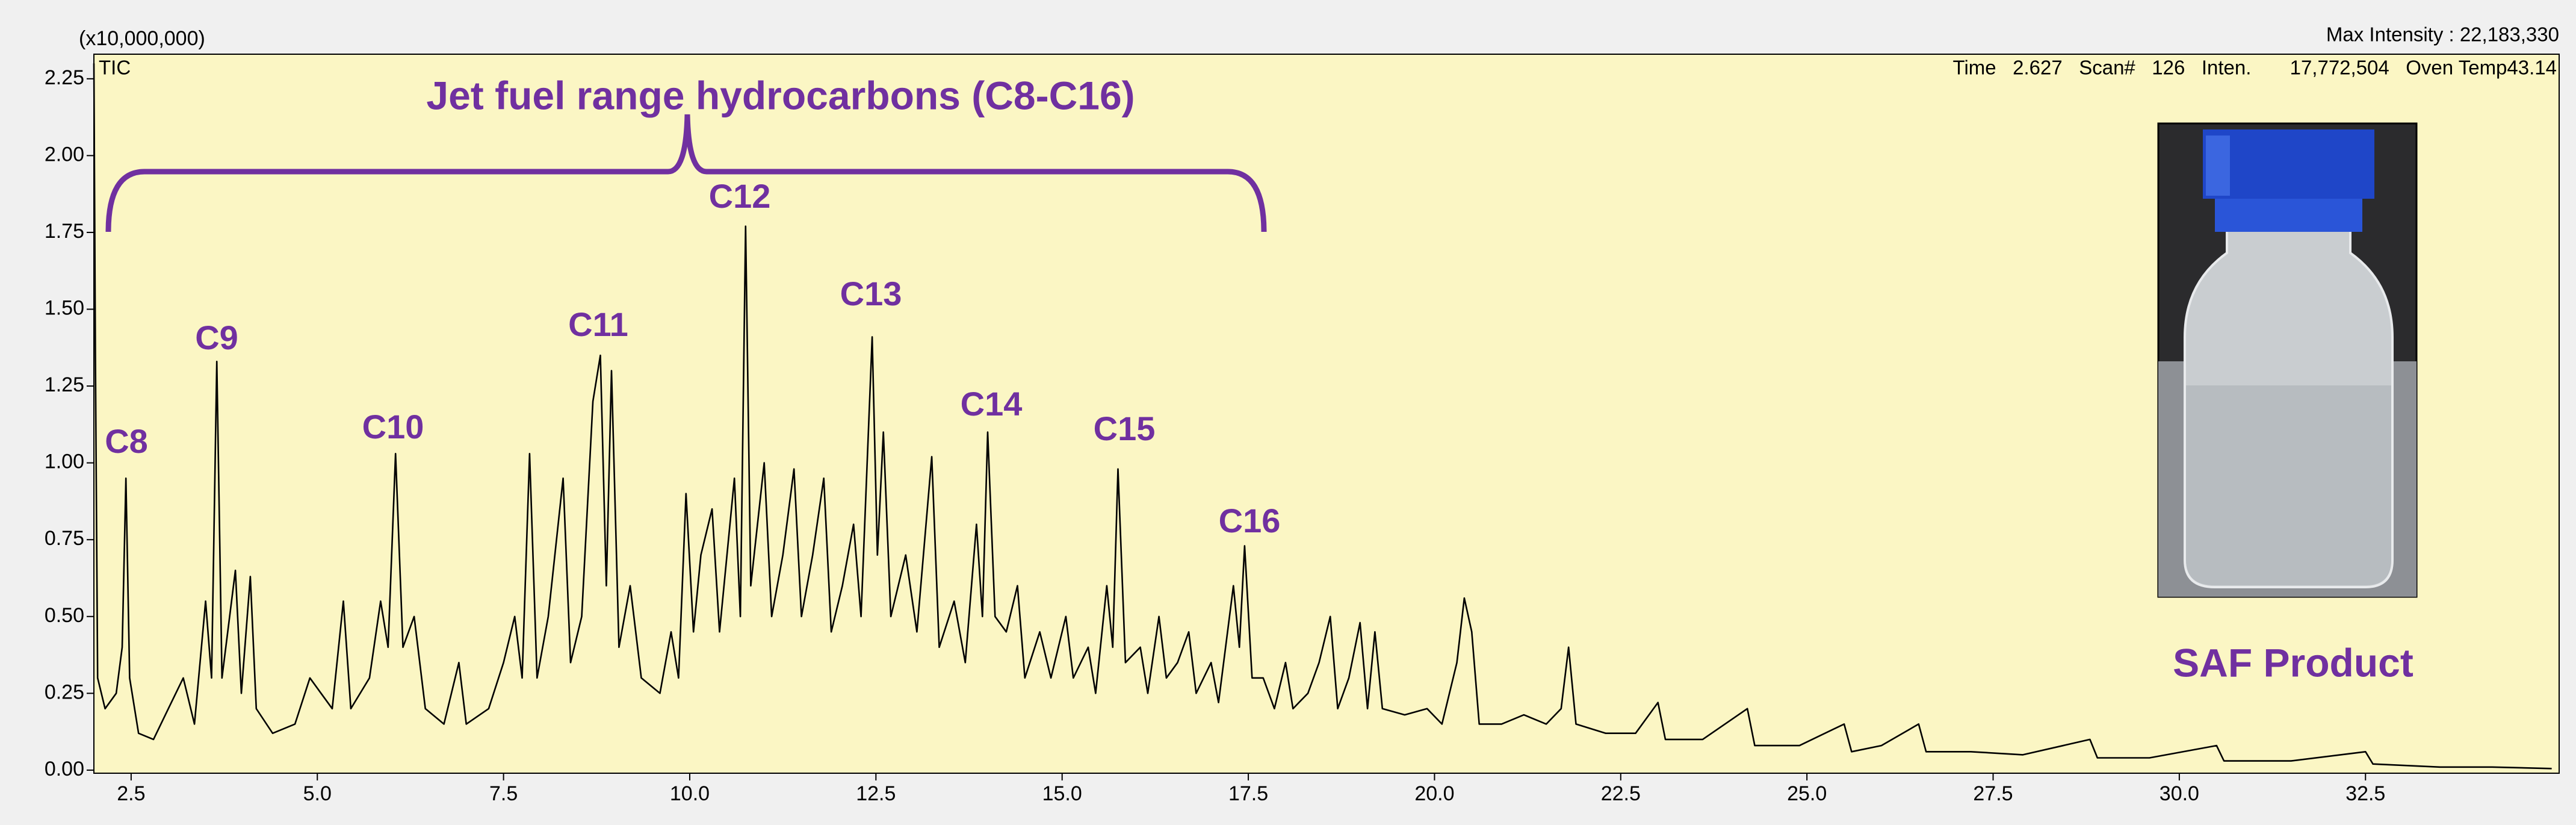 The image size is (2576, 825). What do you see at coordinates (64, 615) in the screenshot?
I see `y-tick-label: 0.50` at bounding box center [64, 615].